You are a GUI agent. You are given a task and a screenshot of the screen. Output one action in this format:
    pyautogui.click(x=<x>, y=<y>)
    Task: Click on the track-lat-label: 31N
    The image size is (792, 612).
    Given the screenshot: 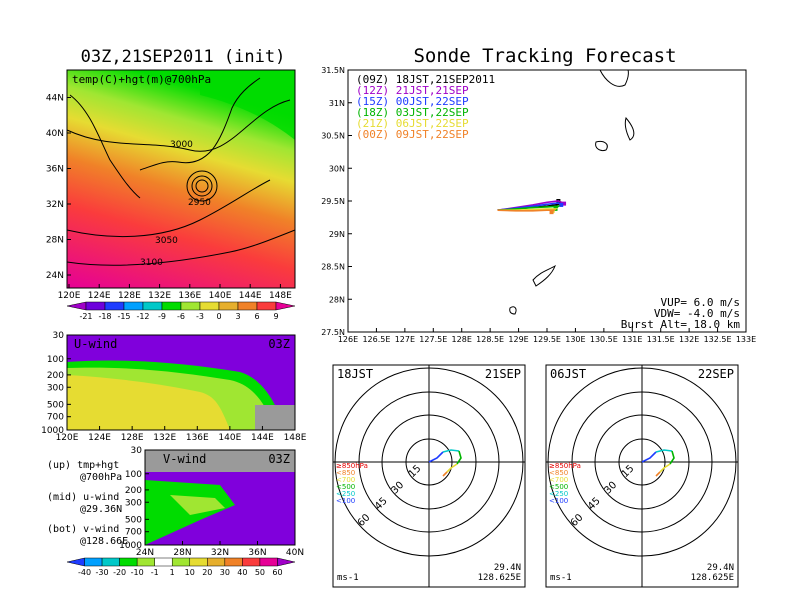 What is the action you would take?
    pyautogui.click(x=337, y=103)
    